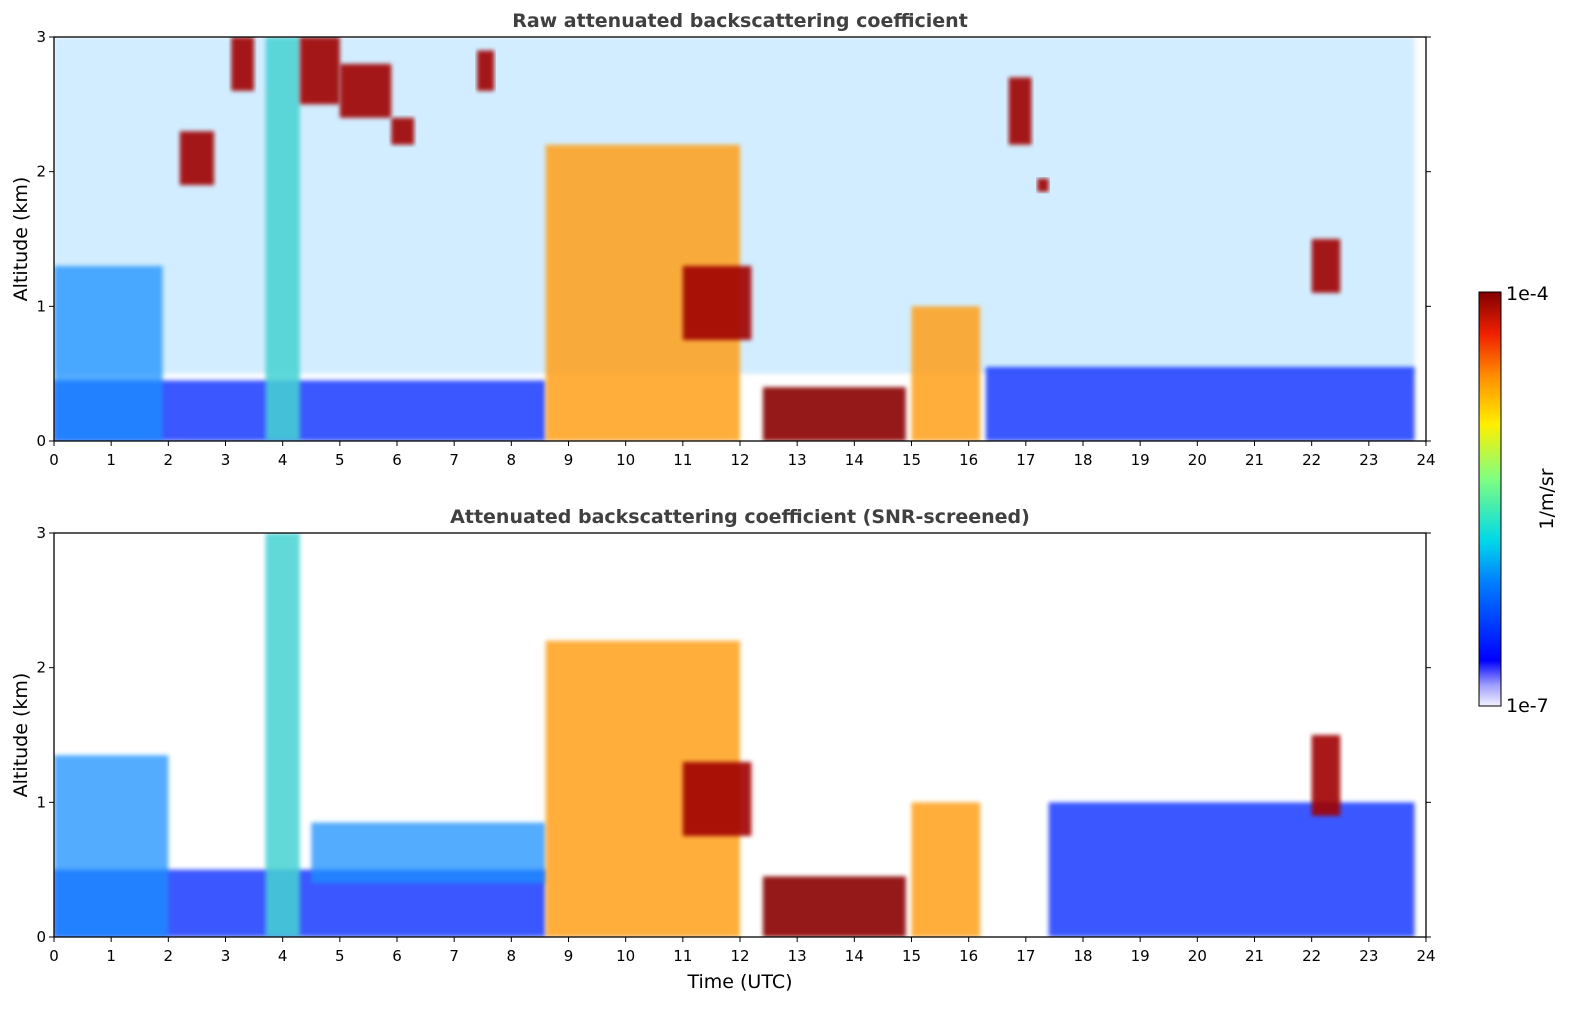  I want to click on colorbar-min-label: 1e-7, so click(1527, 706).